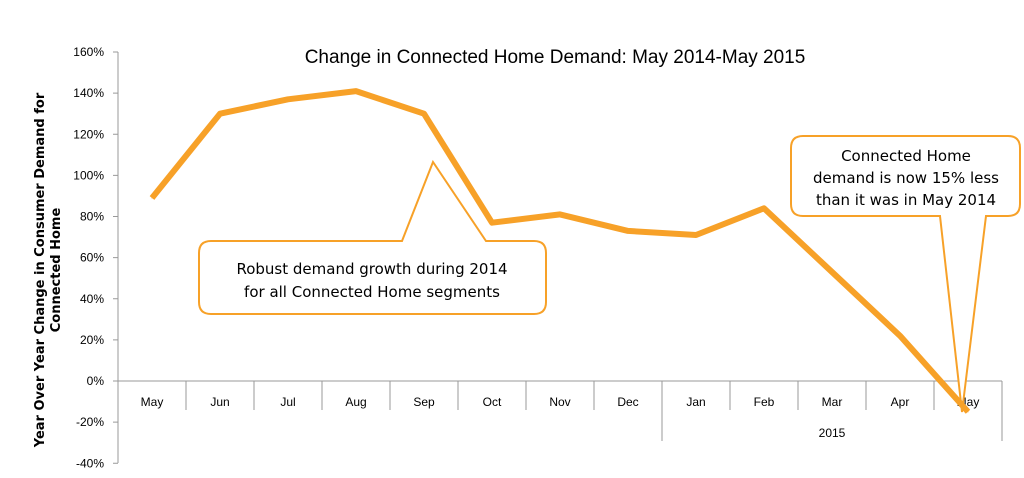 The image size is (1024, 478). I want to click on x-tick-label: Apr, so click(900, 402).